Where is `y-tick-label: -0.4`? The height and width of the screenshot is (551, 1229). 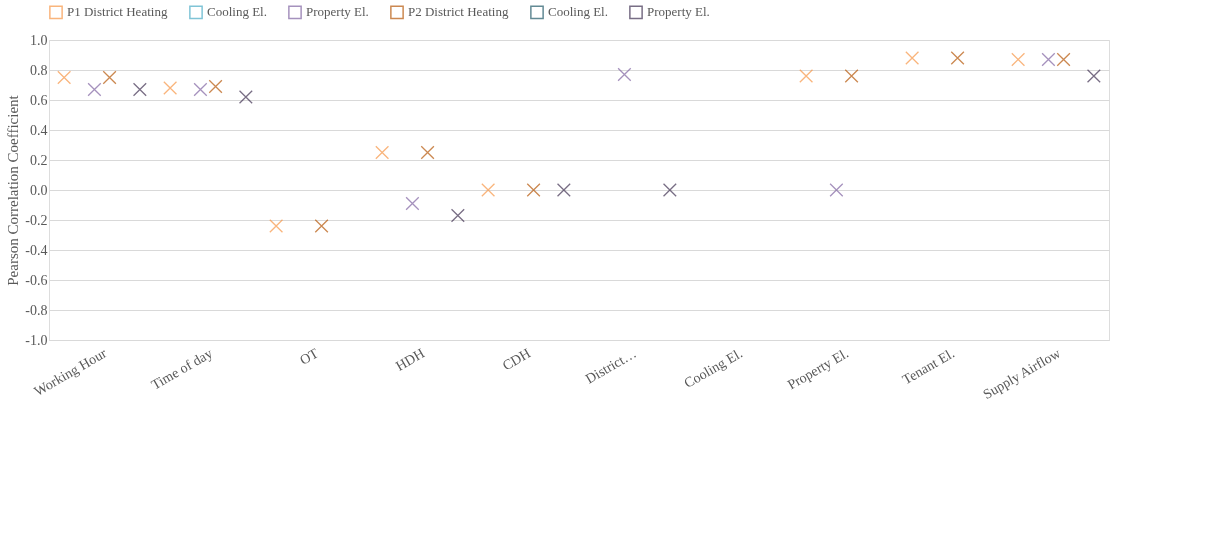 y-tick-label: -0.4 is located at coordinates (36, 250).